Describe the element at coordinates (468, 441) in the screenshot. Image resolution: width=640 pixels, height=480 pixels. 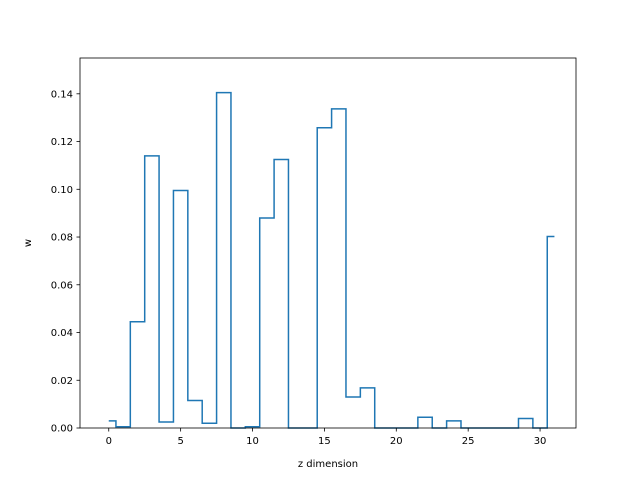
I see `x-tick-label: 25` at that location.